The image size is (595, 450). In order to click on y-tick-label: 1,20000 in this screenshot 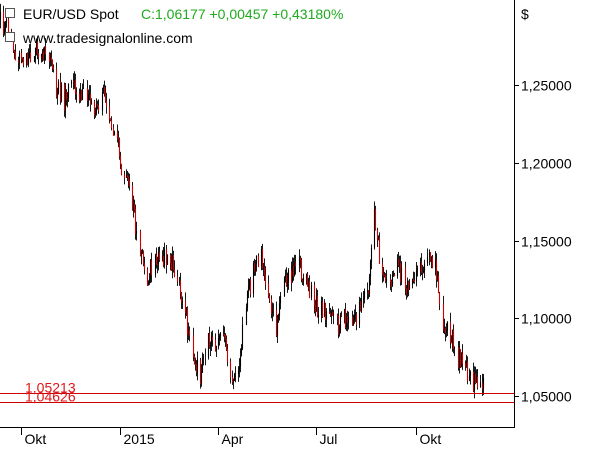, I will do `click(546, 164)`.